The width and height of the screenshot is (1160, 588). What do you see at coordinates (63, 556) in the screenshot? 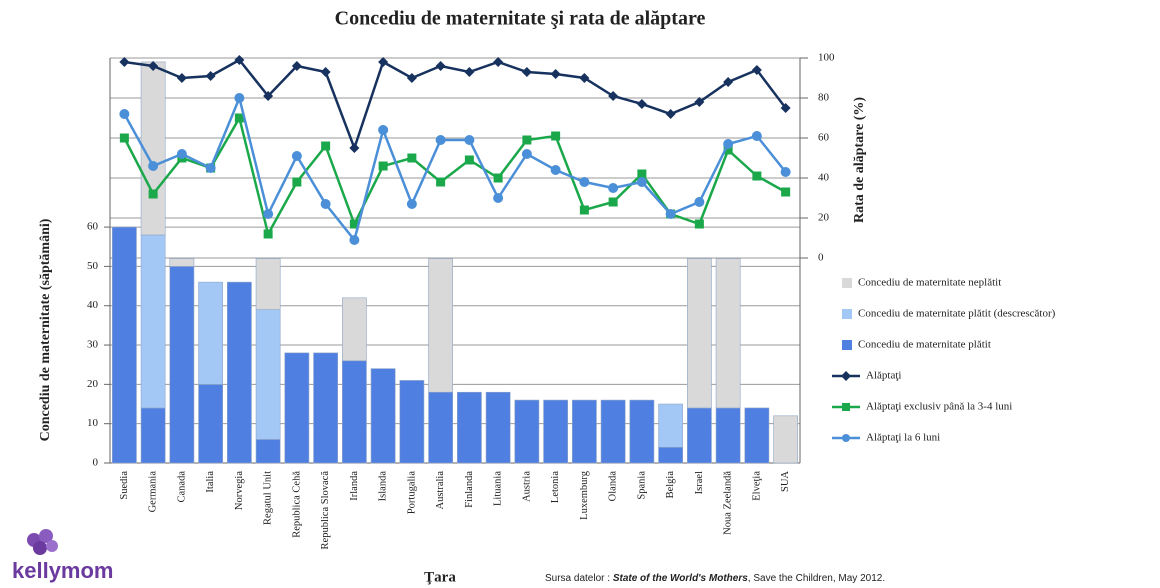
I see `logo: kellymom` at bounding box center [63, 556].